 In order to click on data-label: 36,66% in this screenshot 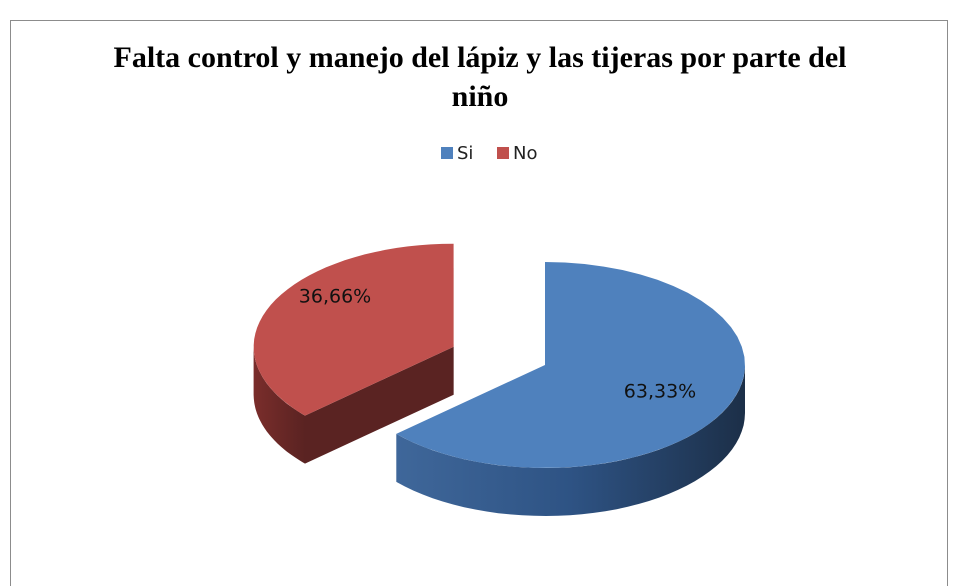, I will do `click(335, 297)`.